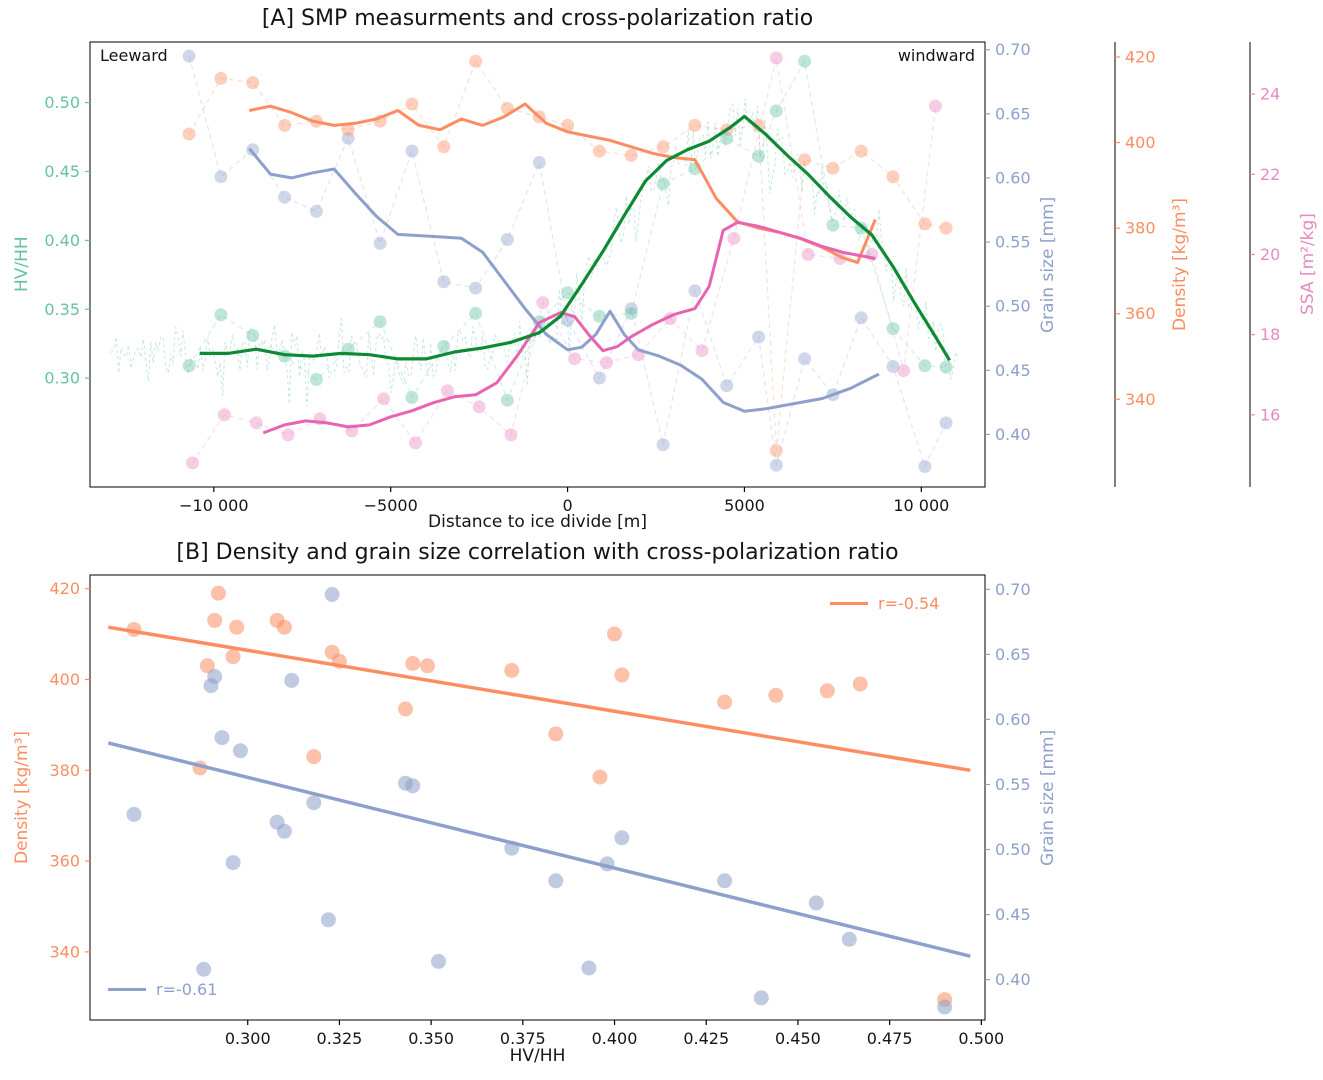 The width and height of the screenshot is (1323, 1080). Describe the element at coordinates (1308, 264) in the screenshot. I see `panel-a-ssa-axis-label: SSA [m²/kg]` at that location.